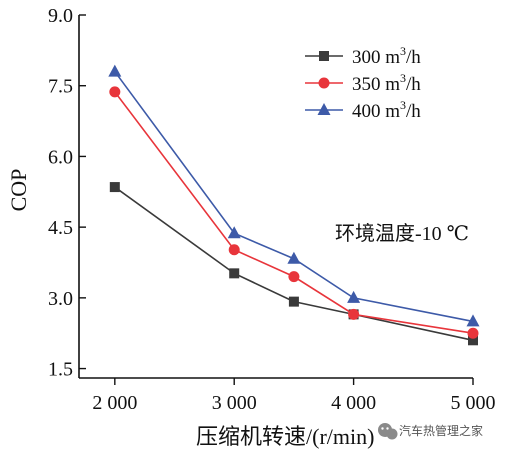  Describe the element at coordinates (114, 403) in the screenshot. I see `x-tick-label: 2 000` at that location.